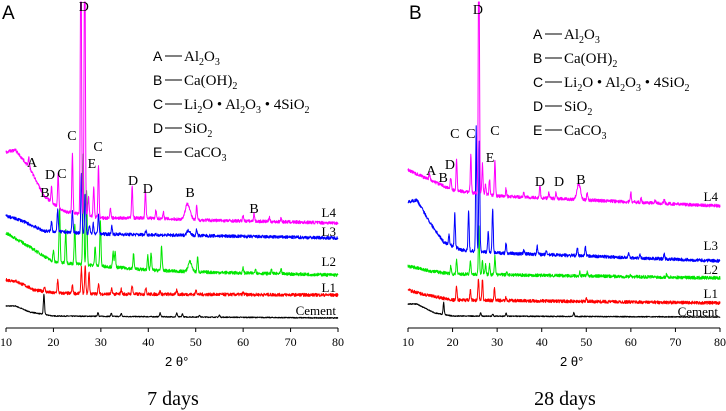 The height and width of the screenshot is (411, 726). I want to click on x-tick-label: 50, so click(586, 342).